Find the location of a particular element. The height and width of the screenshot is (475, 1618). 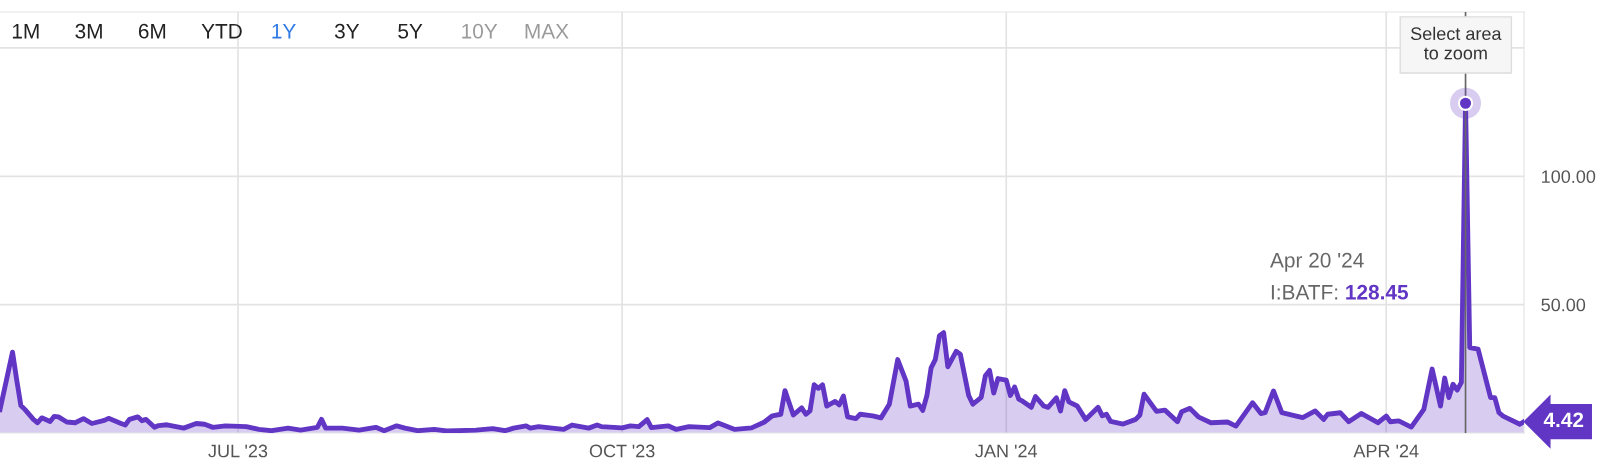

data-label: 4.42 is located at coordinates (1563, 420).